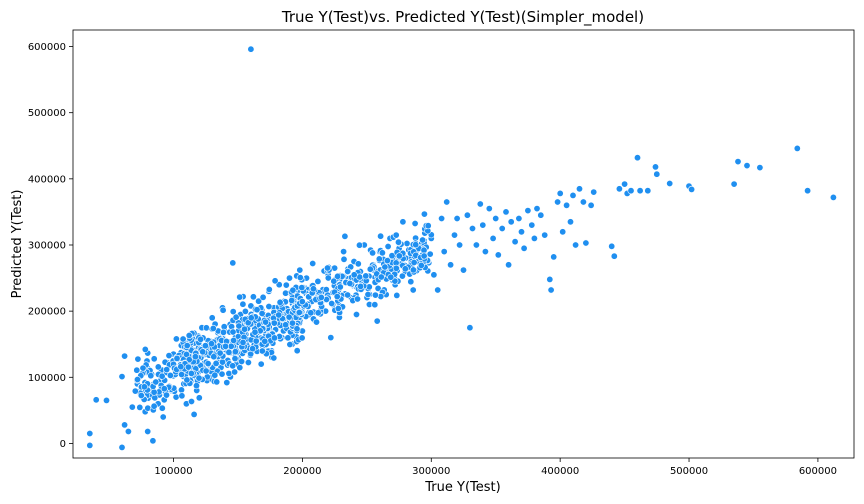 This screenshot has width=864, height=504. What do you see at coordinates (689, 471) in the screenshot?
I see `x-tick-label: 500000` at bounding box center [689, 471].